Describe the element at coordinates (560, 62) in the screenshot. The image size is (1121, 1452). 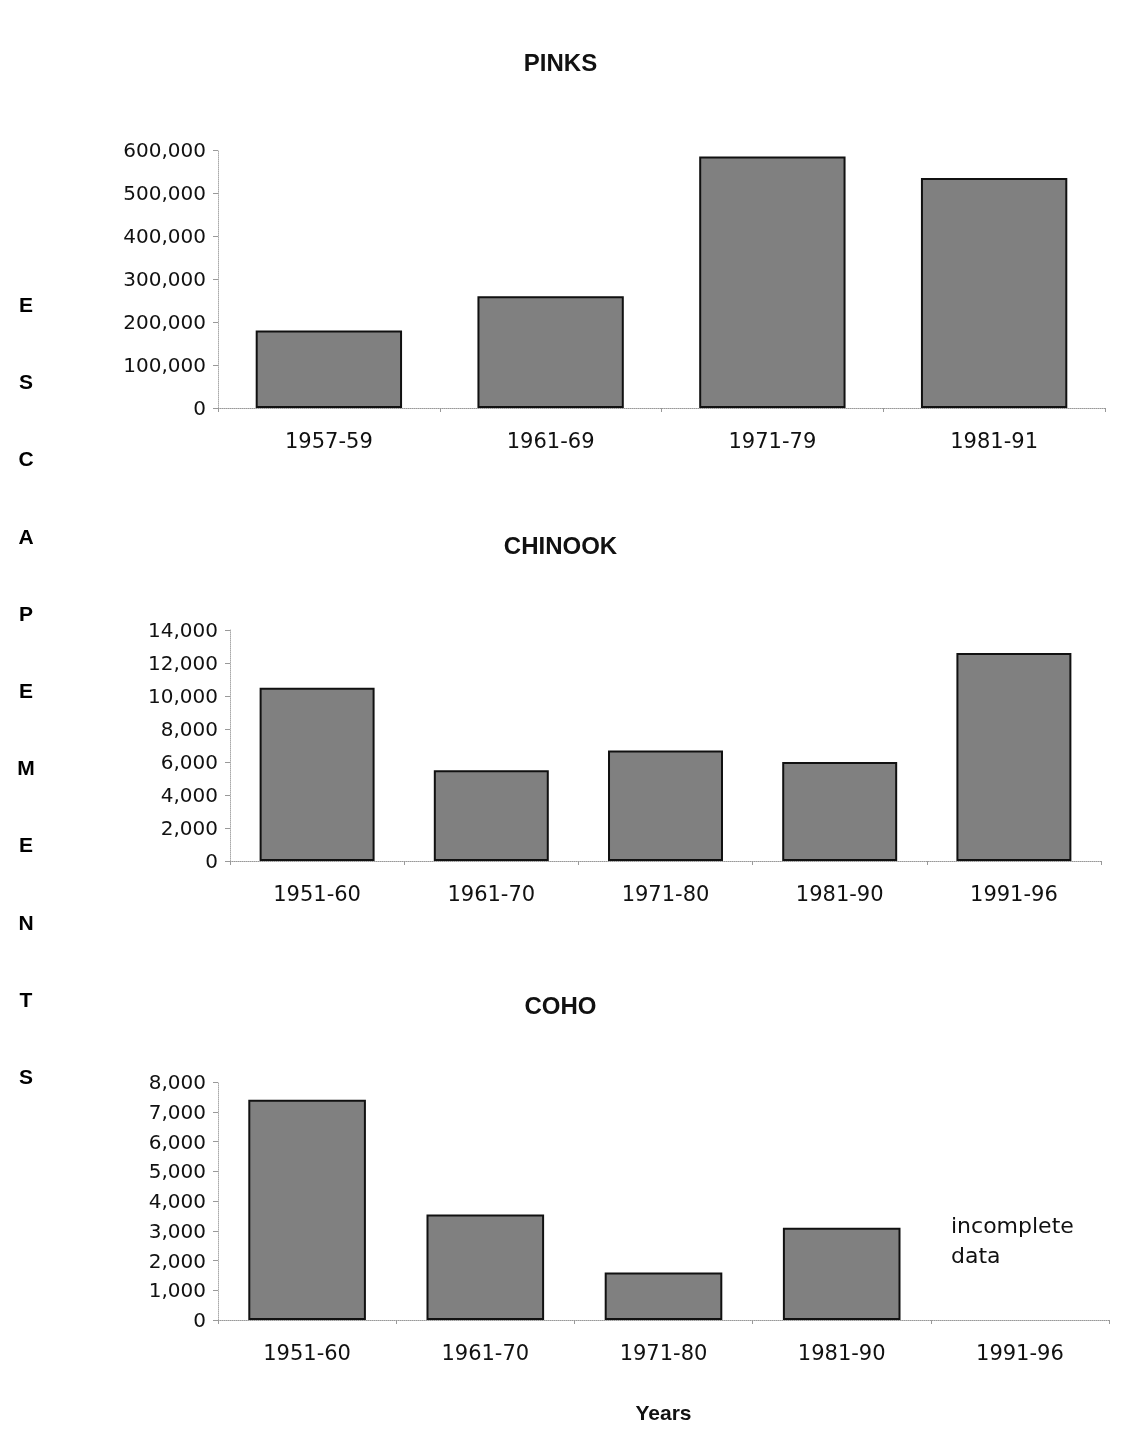
I see `chart-title: PINKS` at that location.